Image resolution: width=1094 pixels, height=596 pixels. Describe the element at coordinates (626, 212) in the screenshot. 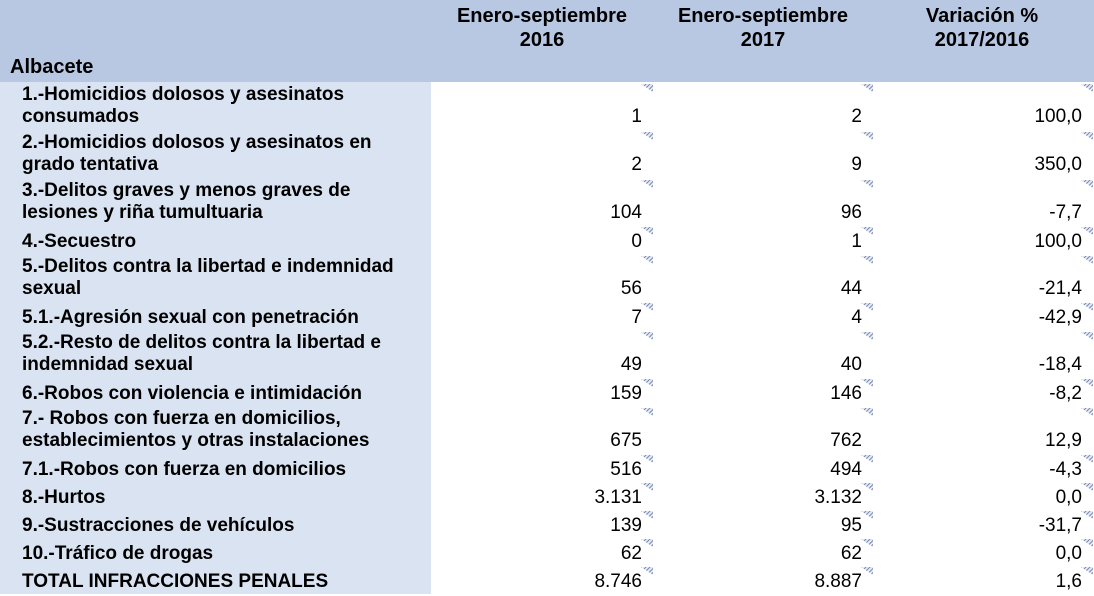

I see `cell-2016: 104` at that location.